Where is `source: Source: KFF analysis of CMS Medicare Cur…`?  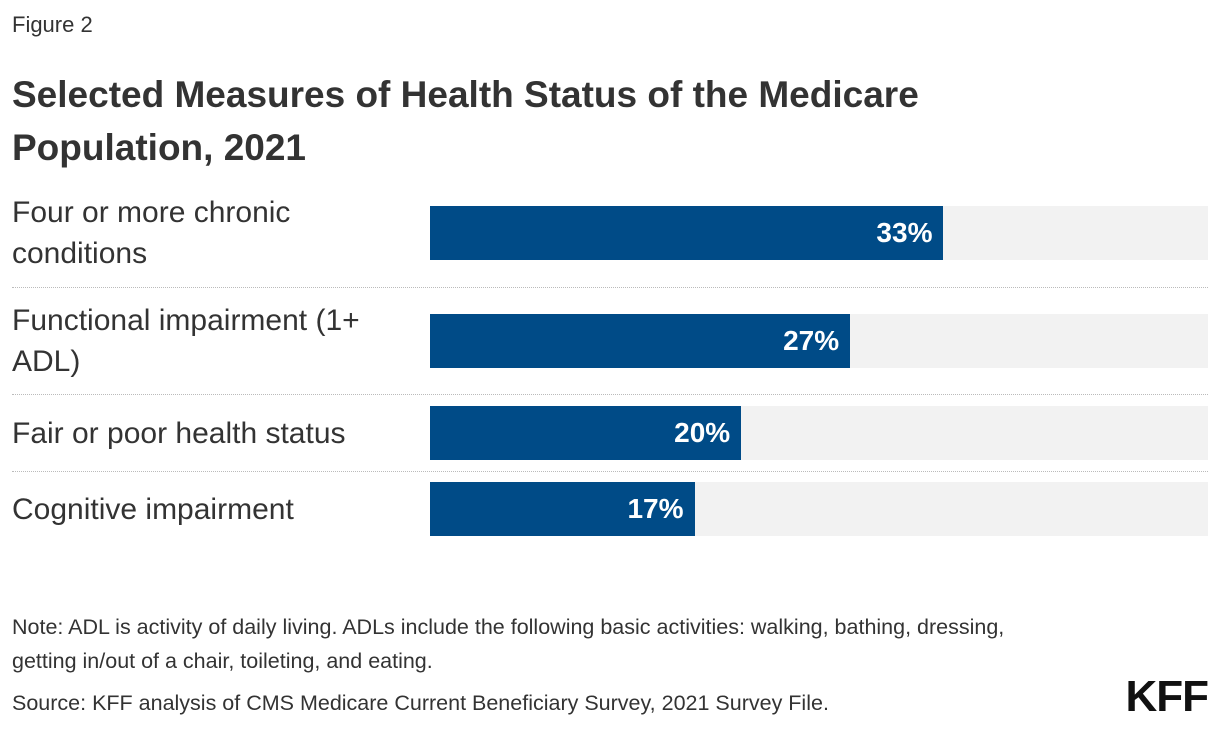 source: Source: KFF analysis of CMS Medicare Cur… is located at coordinates (420, 703).